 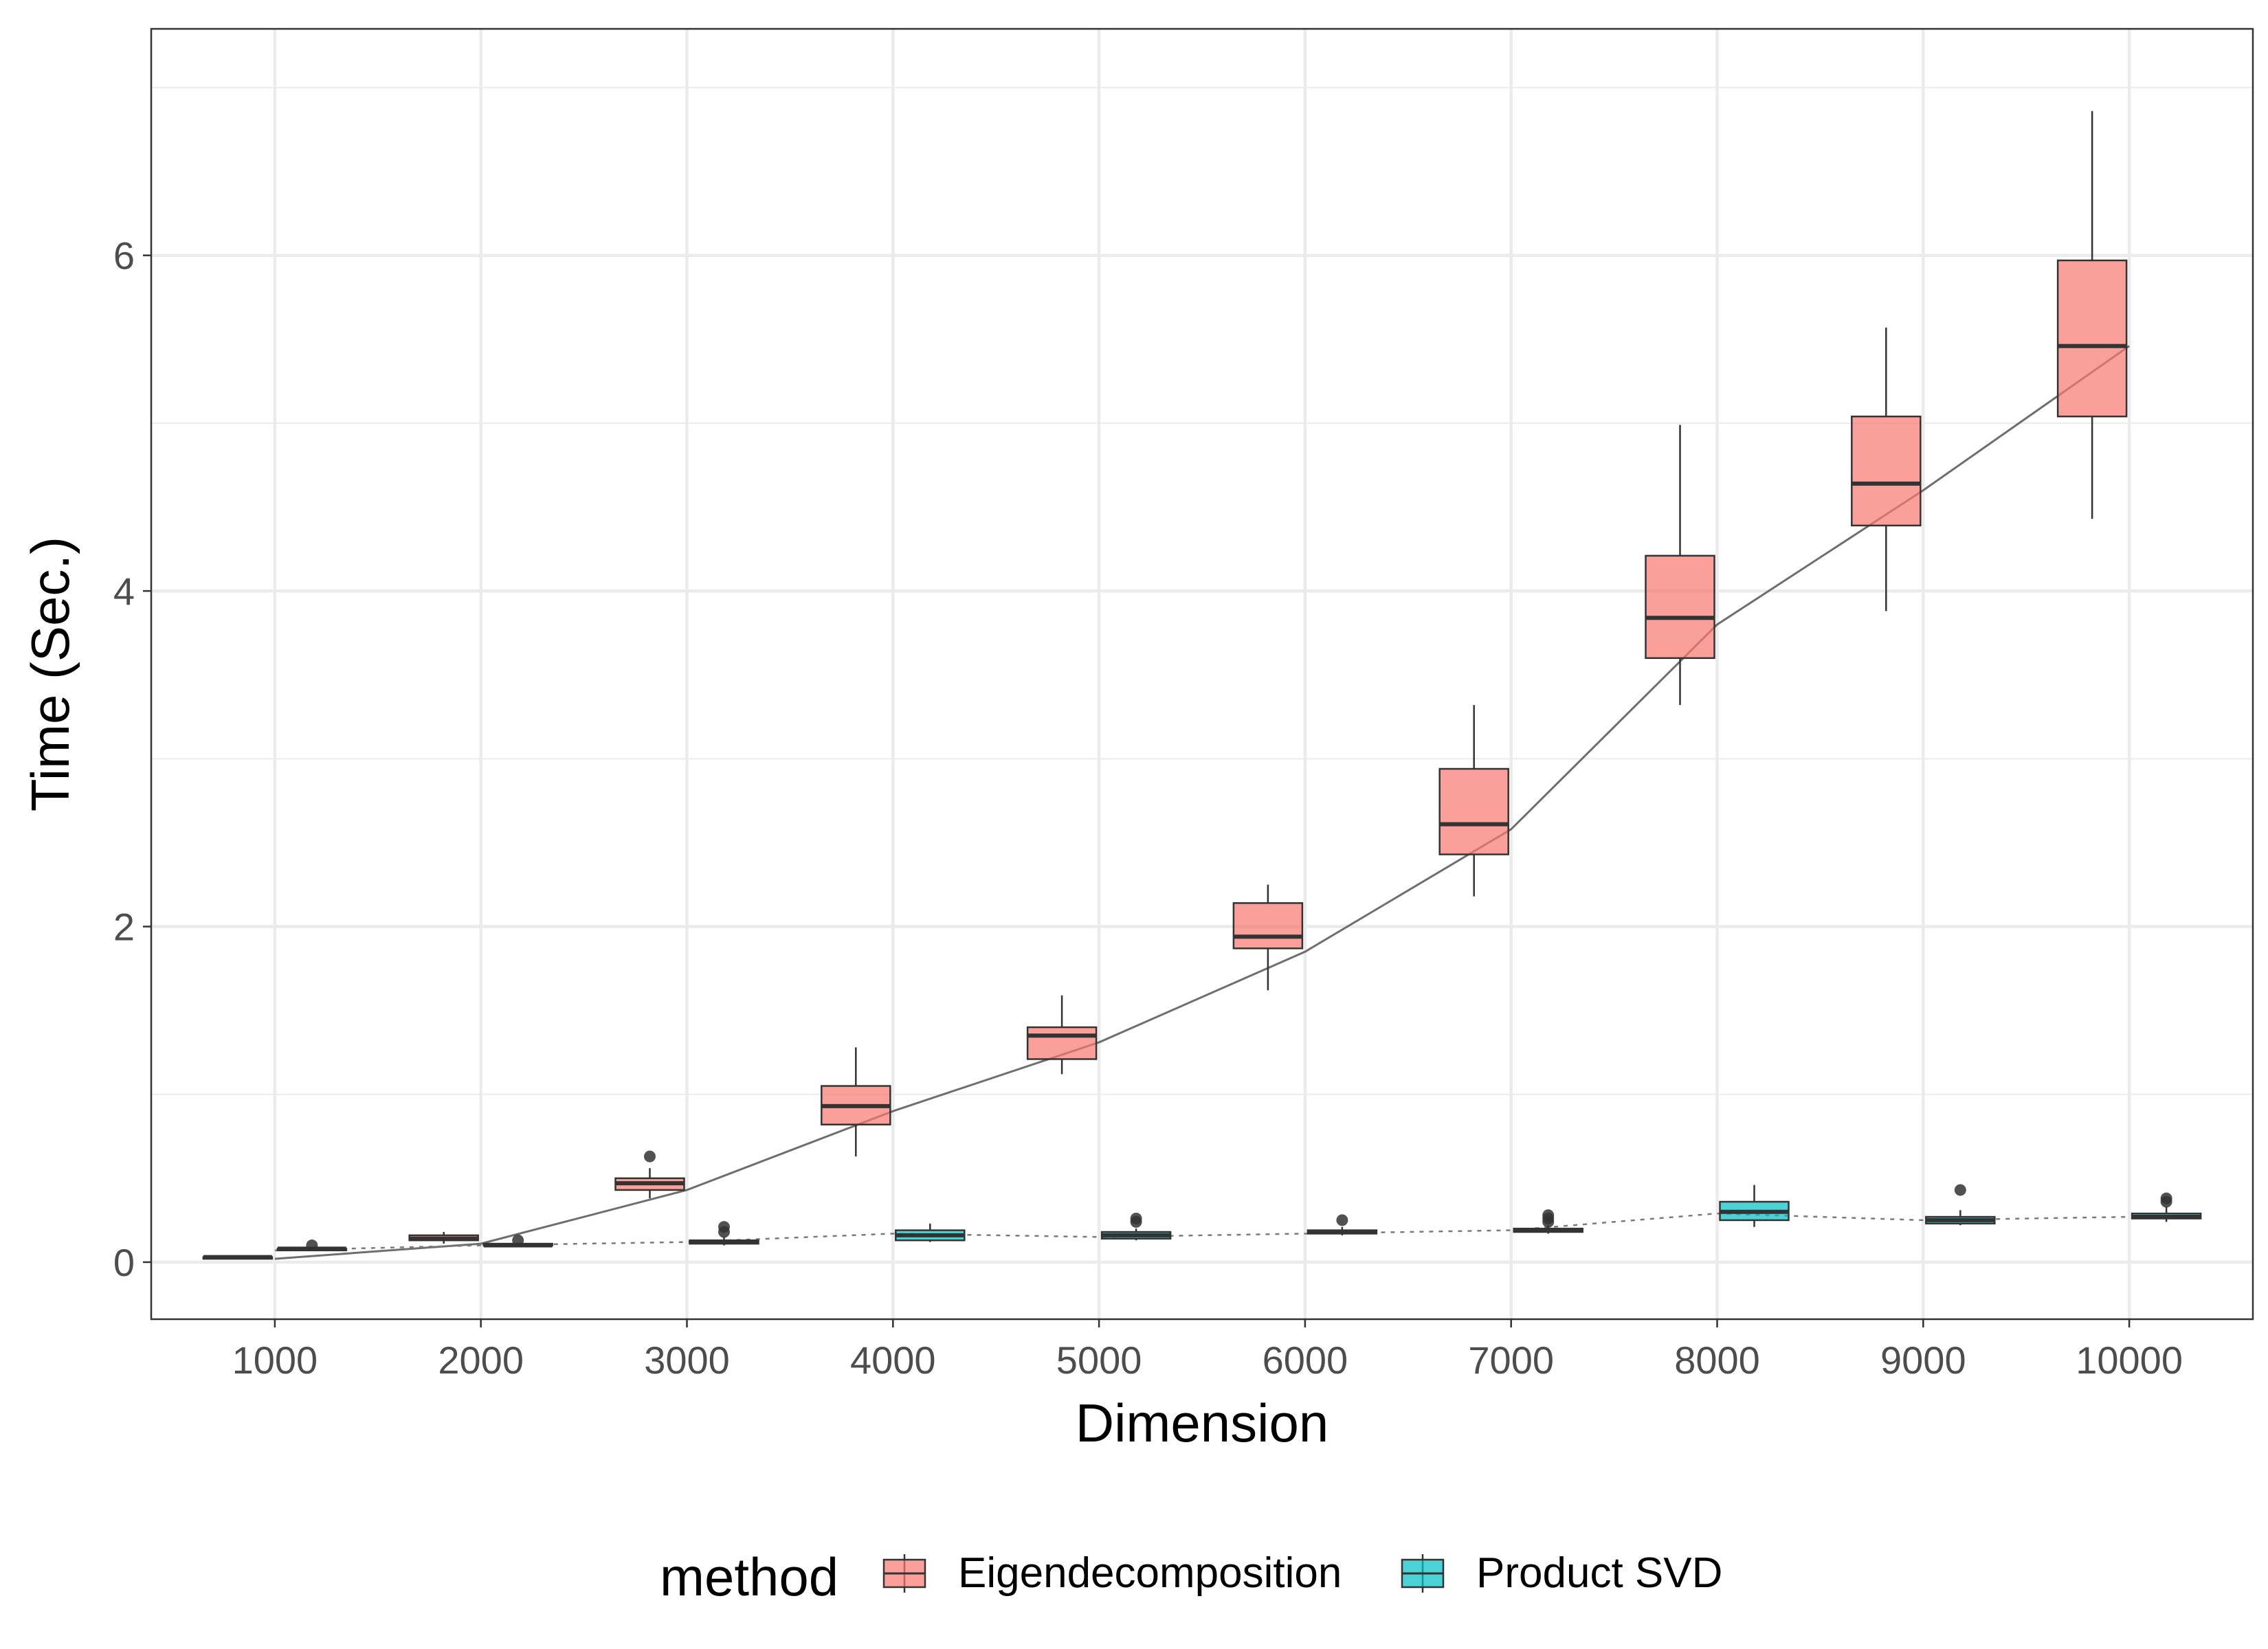 I want to click on x-tick-label: 1000, so click(x=275, y=1360).